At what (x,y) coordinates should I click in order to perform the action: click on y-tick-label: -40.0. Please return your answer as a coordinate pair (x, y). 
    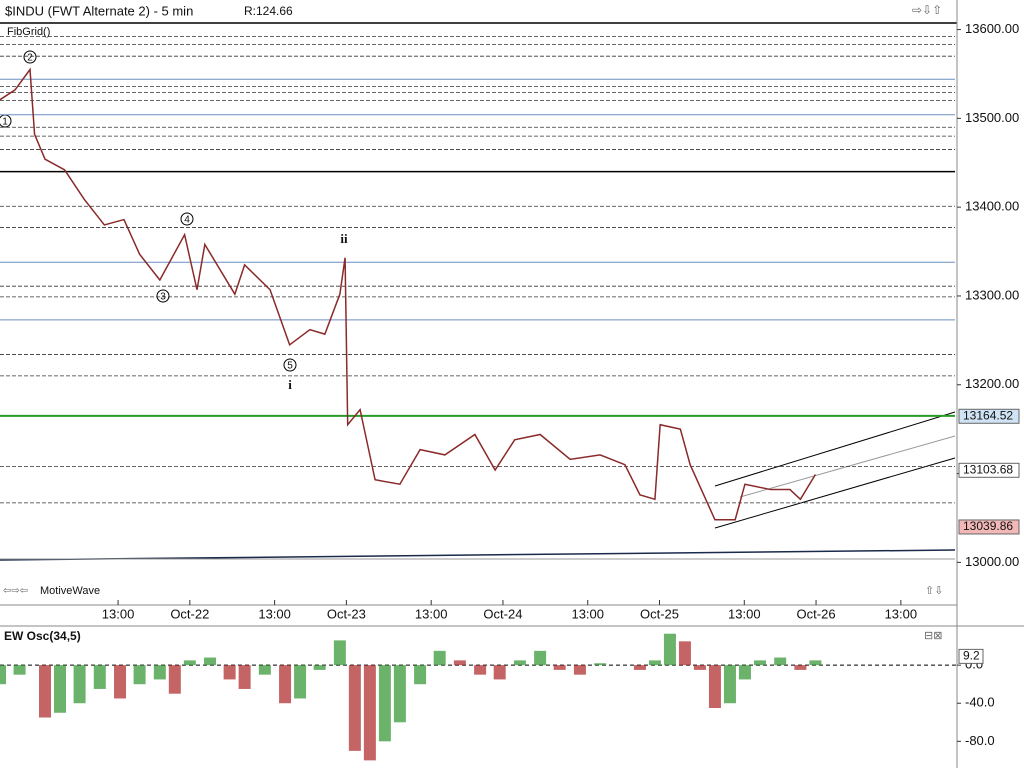
    Looking at the image, I should click on (980, 702).